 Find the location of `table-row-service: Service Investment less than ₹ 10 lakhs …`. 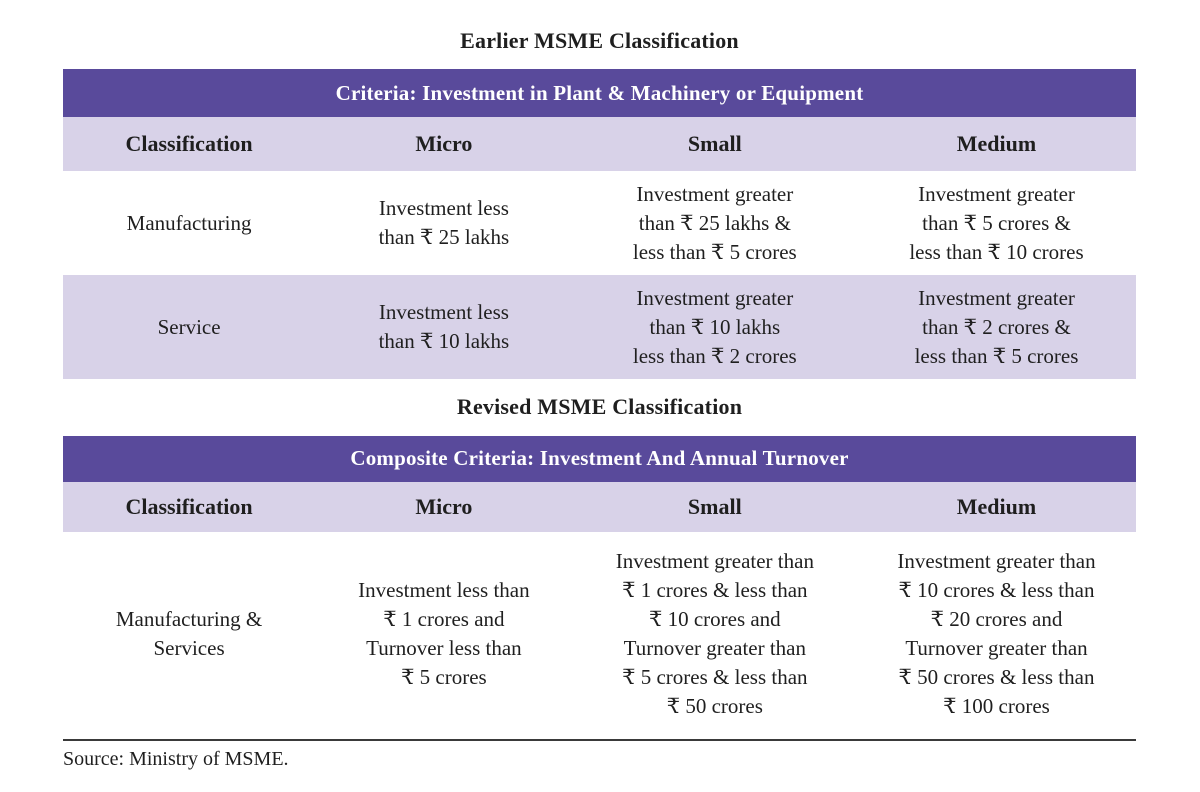

table-row-service: Service Investment less than ₹ 10 lakhs … is located at coordinates (599, 327).